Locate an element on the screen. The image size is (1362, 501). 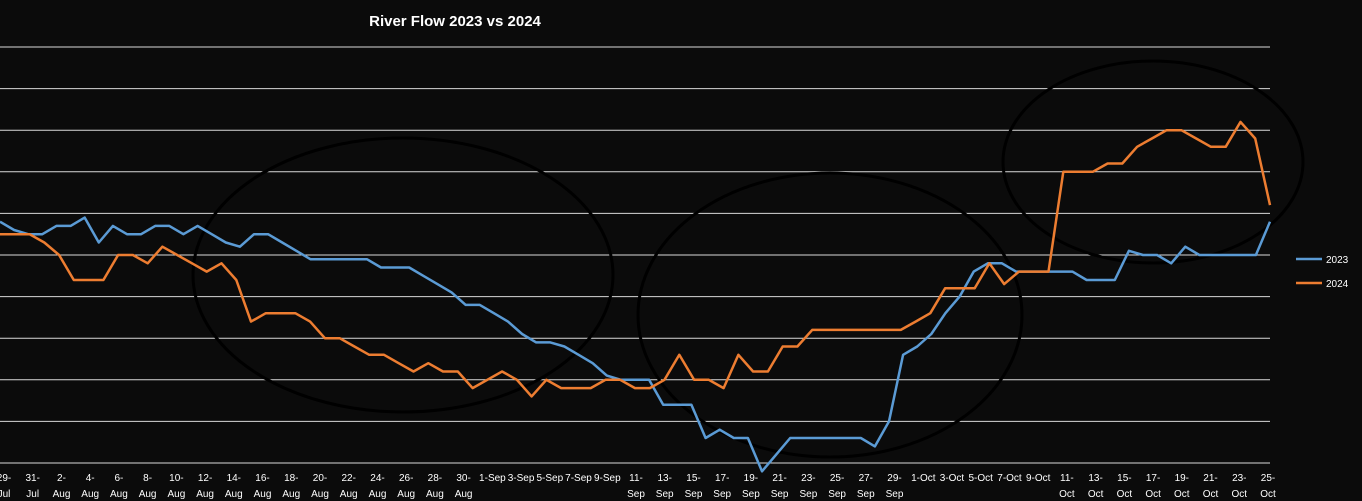
x-tick-label: 9-Sep is located at coordinates (607, 478).